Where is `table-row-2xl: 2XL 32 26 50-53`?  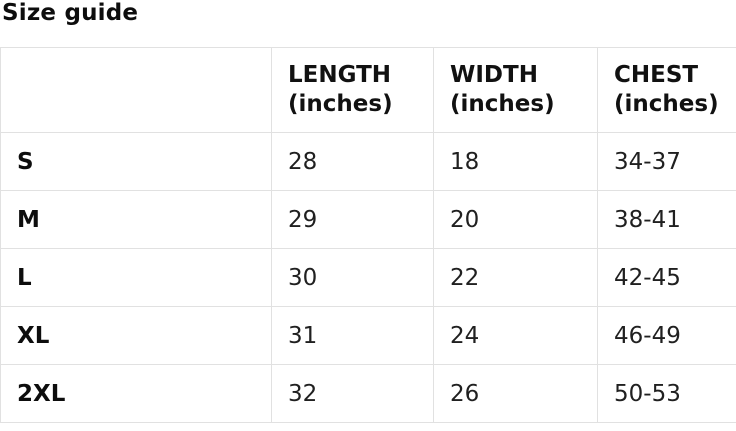
table-row-2xl: 2XL 32 26 50-53 is located at coordinates (368, 393).